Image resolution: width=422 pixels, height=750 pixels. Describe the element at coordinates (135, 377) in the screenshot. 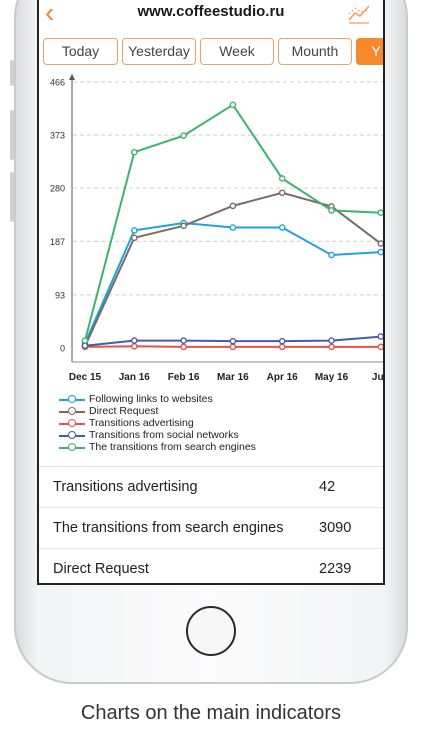

I see `x-tick-label: Jan 16` at that location.